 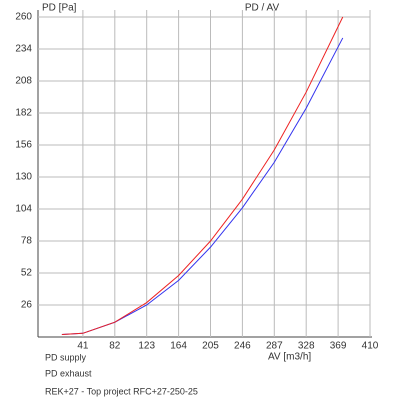 What do you see at coordinates (289, 357) in the screenshot?
I see `x-axis-title: AV [m3/h]` at bounding box center [289, 357].